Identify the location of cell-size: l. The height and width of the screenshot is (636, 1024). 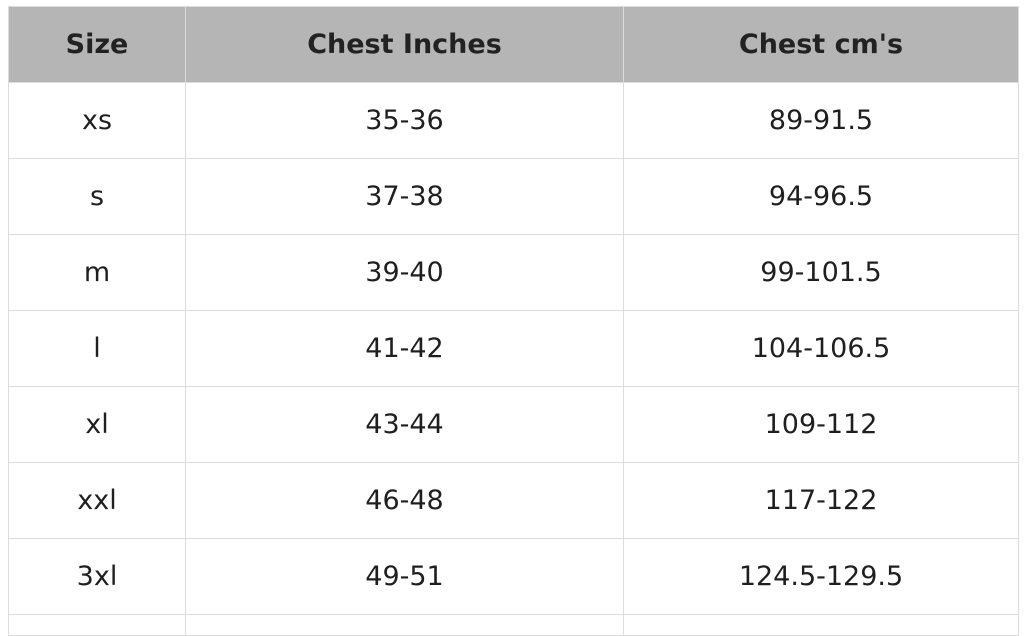
(97, 348).